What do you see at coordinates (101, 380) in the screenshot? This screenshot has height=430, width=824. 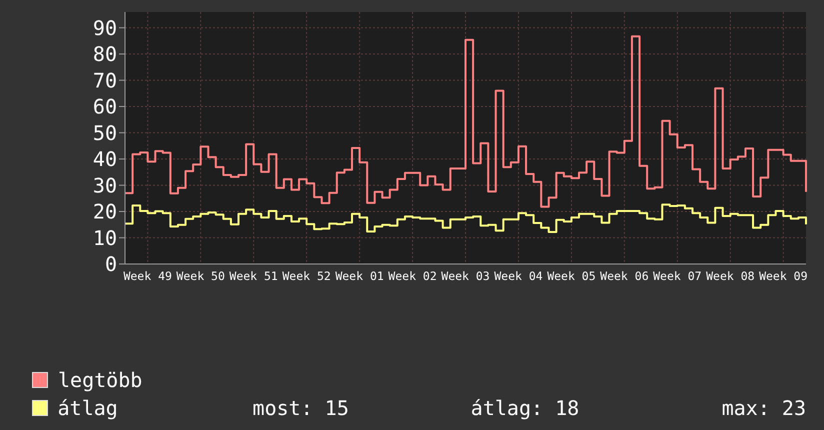 I see `legend-label: legtöbb` at bounding box center [101, 380].